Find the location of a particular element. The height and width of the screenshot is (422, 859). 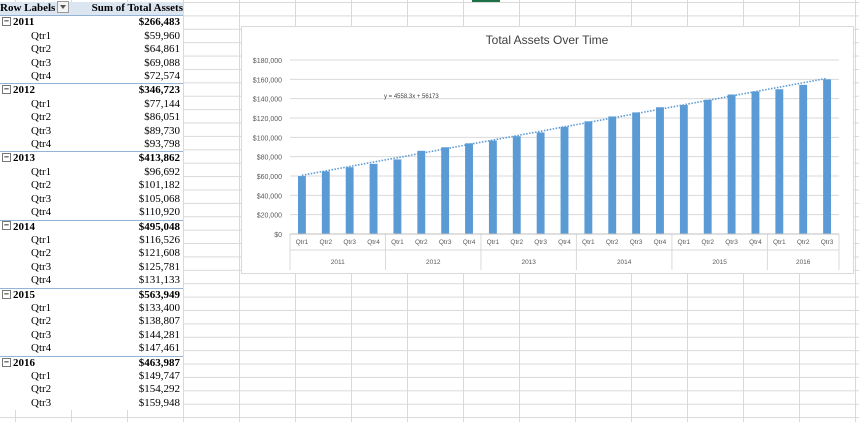

pivot-year-row: −2012 $346,723 is located at coordinates (91, 90).